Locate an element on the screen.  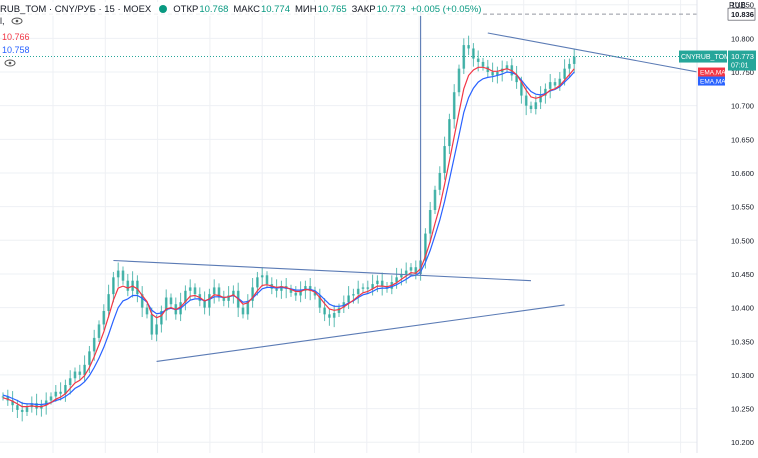
price-axis-tick-label: 10.850 is located at coordinates (742, 5).